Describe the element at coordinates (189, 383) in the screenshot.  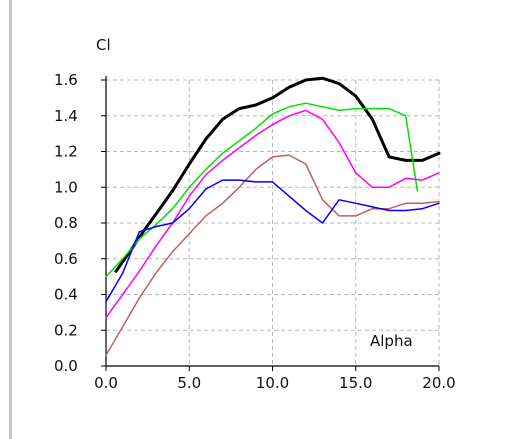
I see `x-tick-label: 5.0` at that location.